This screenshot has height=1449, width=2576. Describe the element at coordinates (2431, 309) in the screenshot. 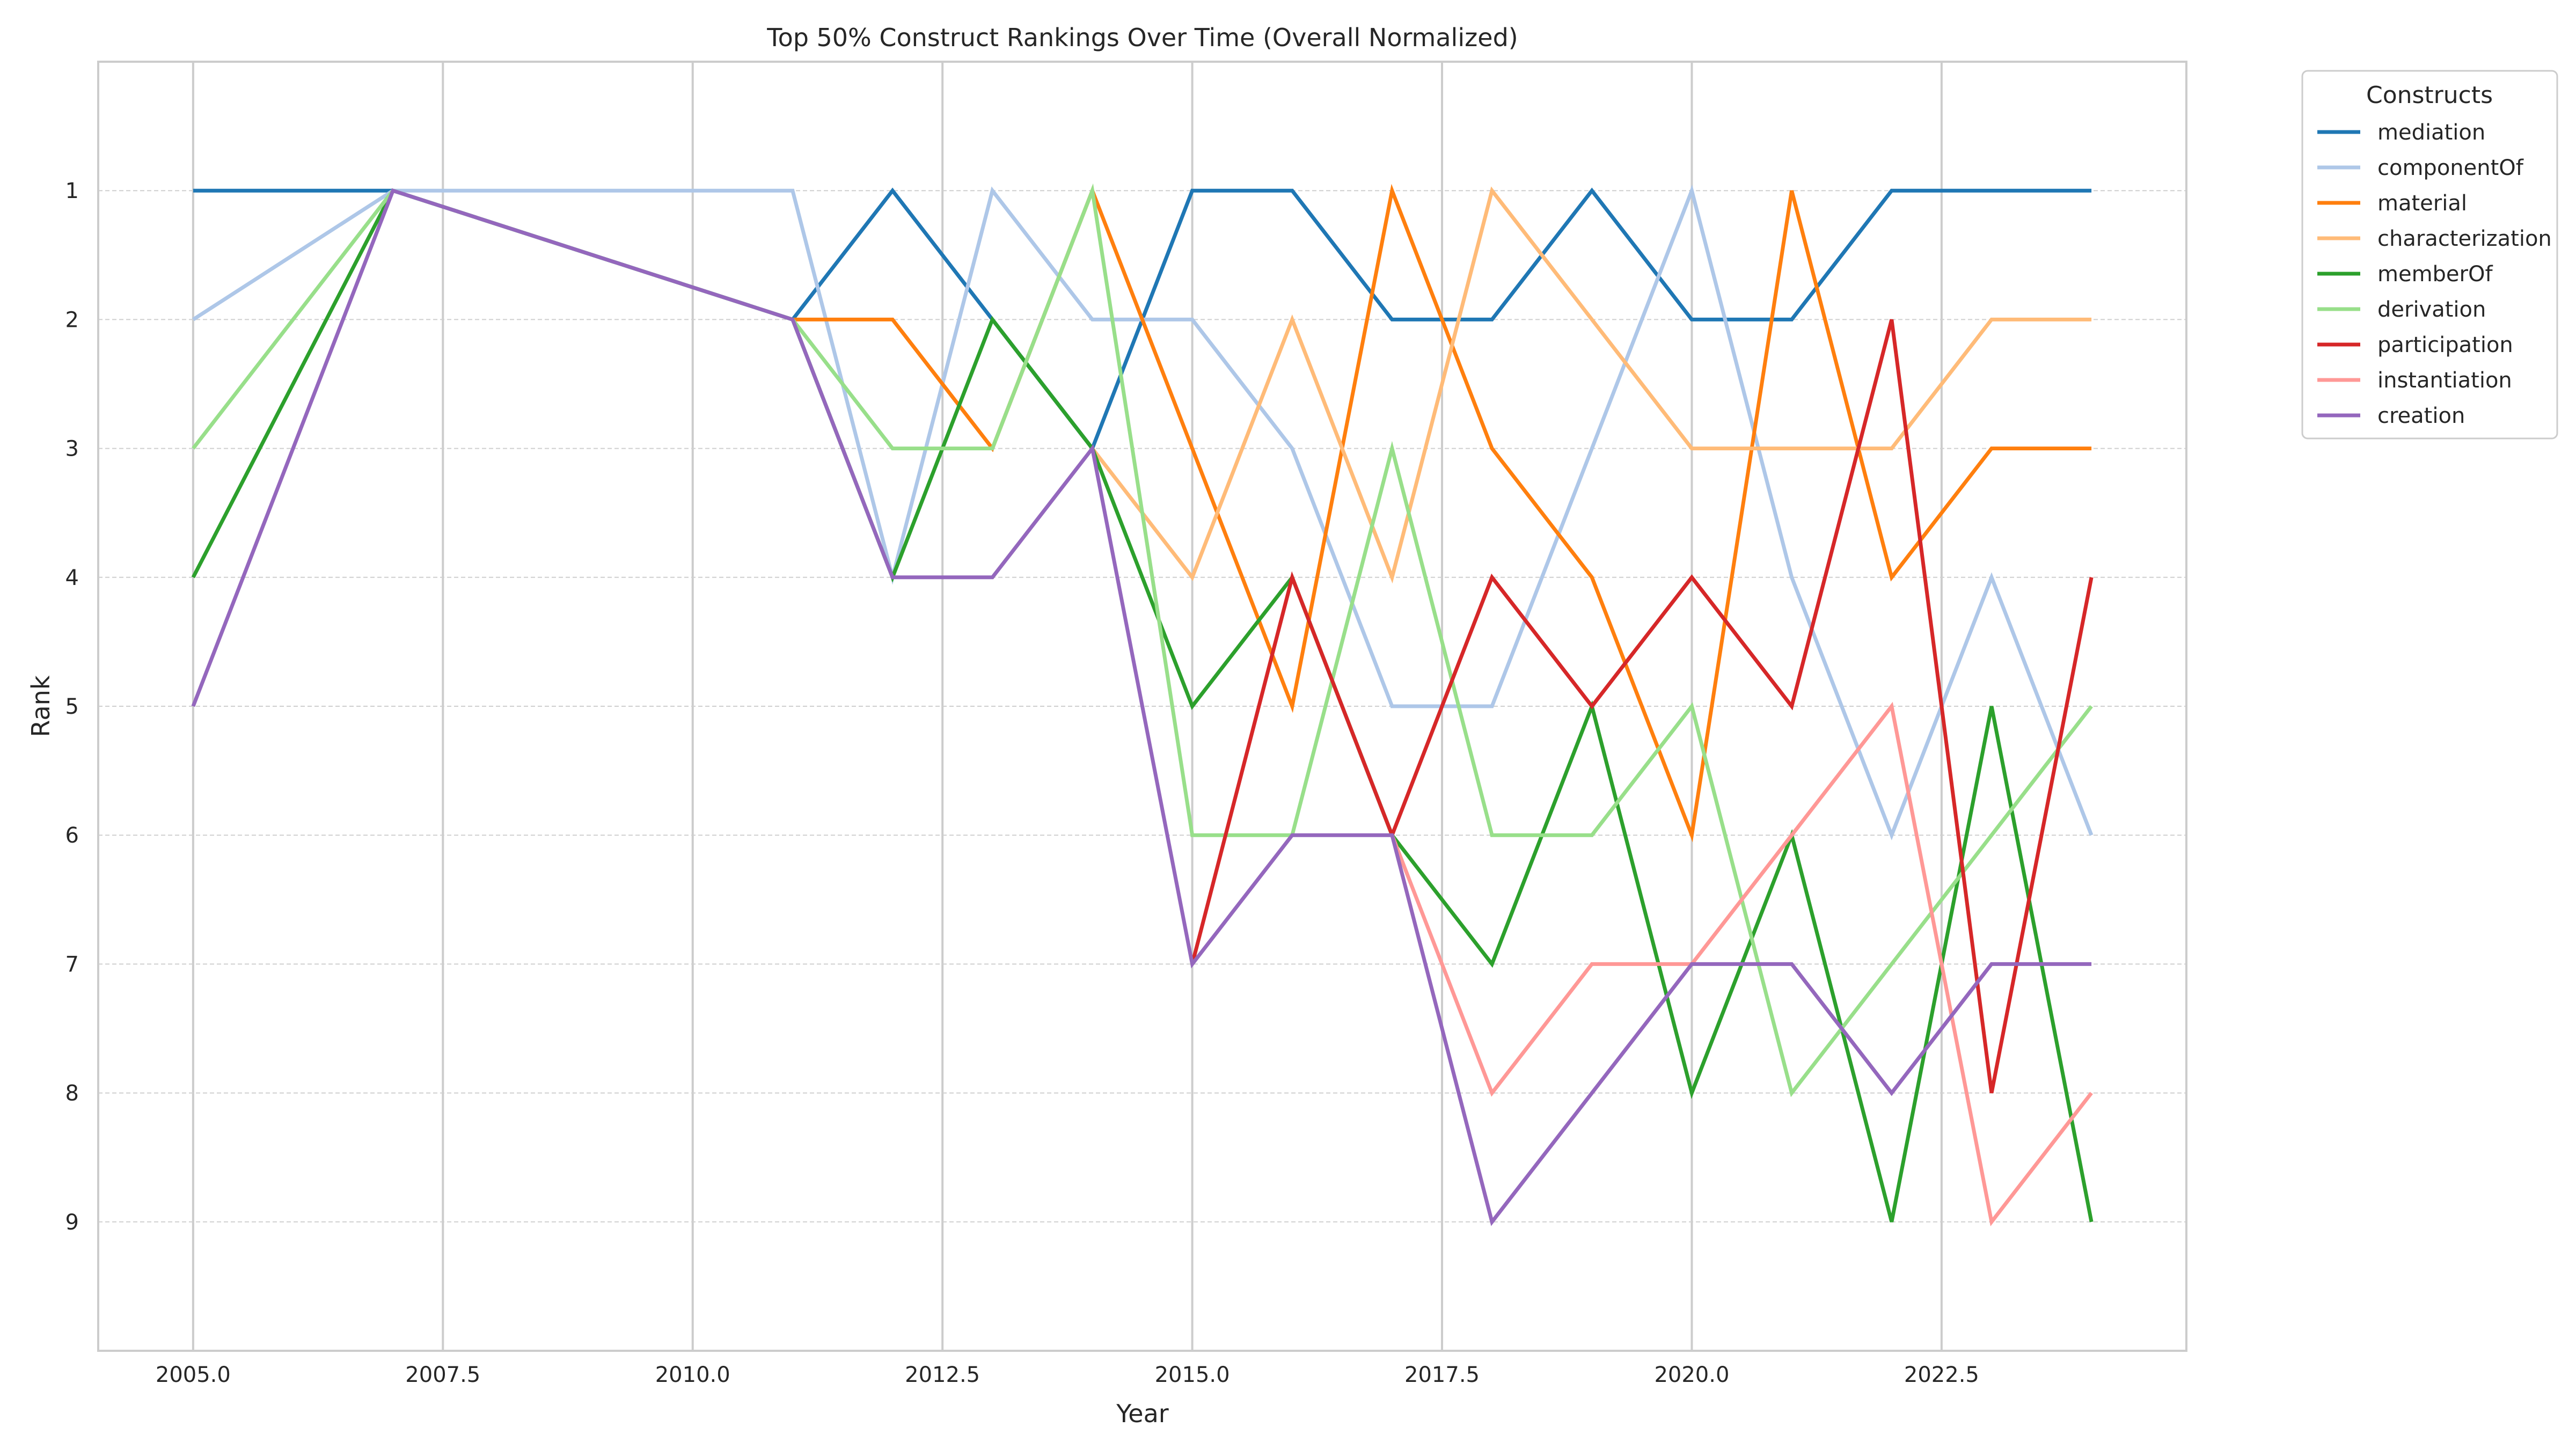

I see `legend-label-derivation: derivation` at that location.